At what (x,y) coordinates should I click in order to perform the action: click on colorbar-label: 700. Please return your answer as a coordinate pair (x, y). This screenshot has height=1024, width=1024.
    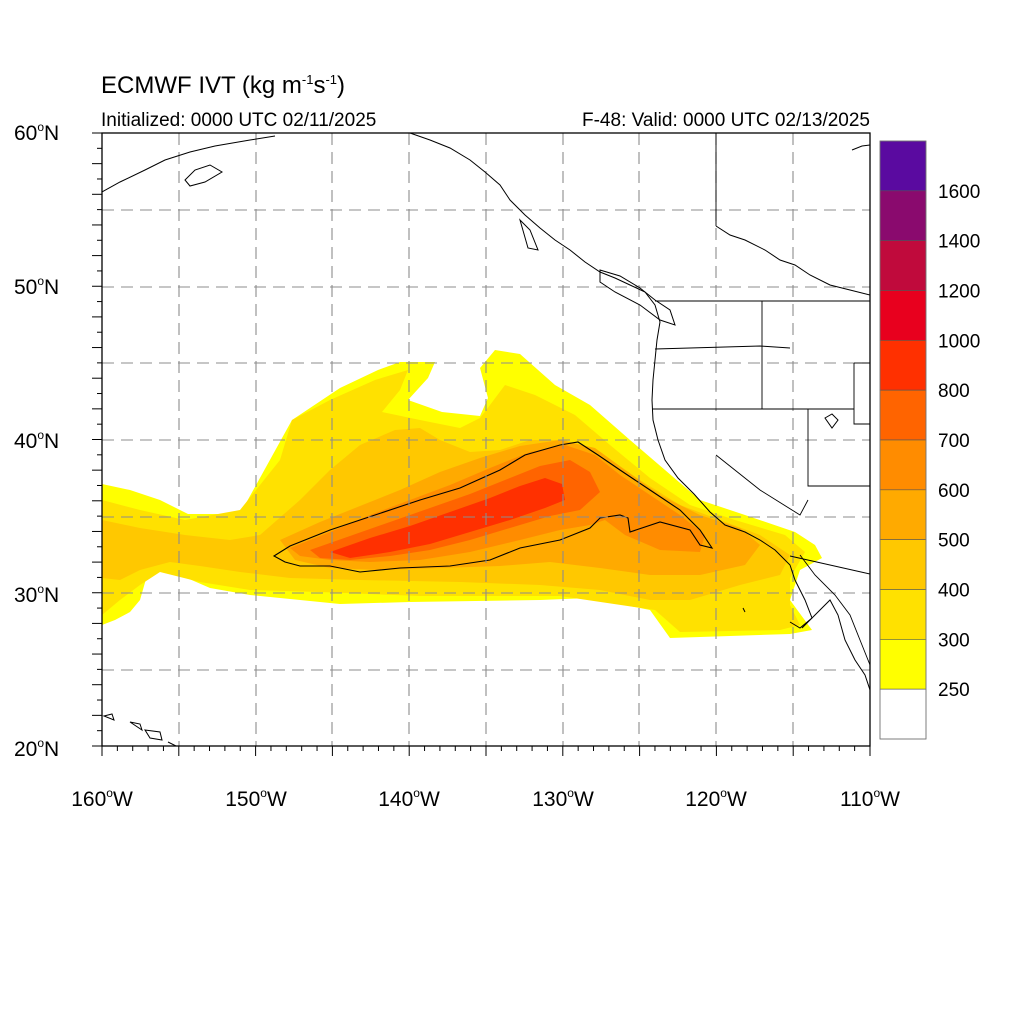
    Looking at the image, I should click on (954, 441).